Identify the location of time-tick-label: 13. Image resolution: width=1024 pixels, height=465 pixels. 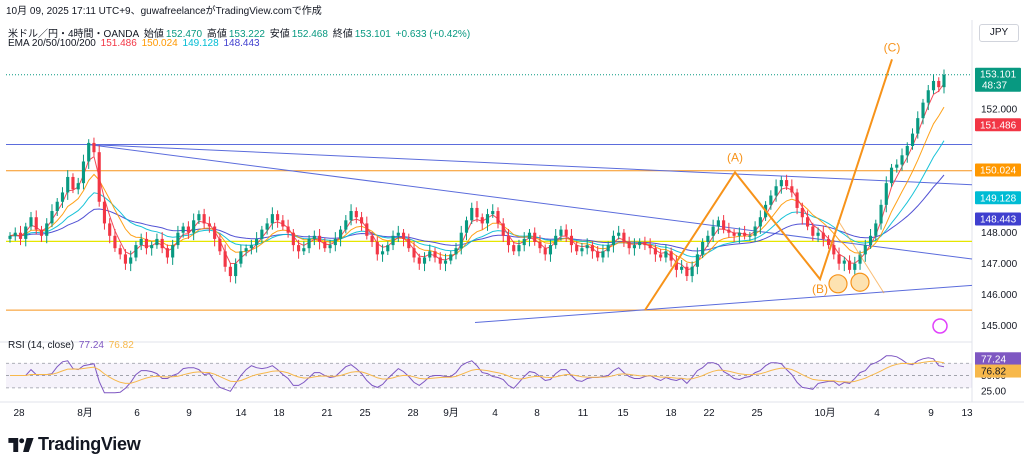
(967, 413).